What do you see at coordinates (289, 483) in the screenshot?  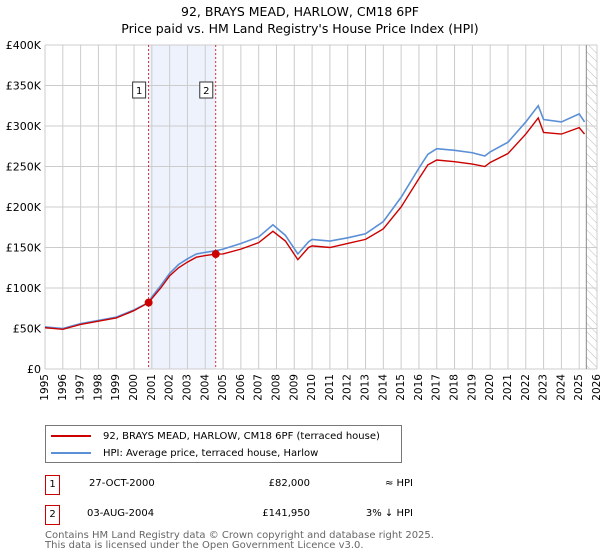 I see `sale-price: £82,000` at bounding box center [289, 483].